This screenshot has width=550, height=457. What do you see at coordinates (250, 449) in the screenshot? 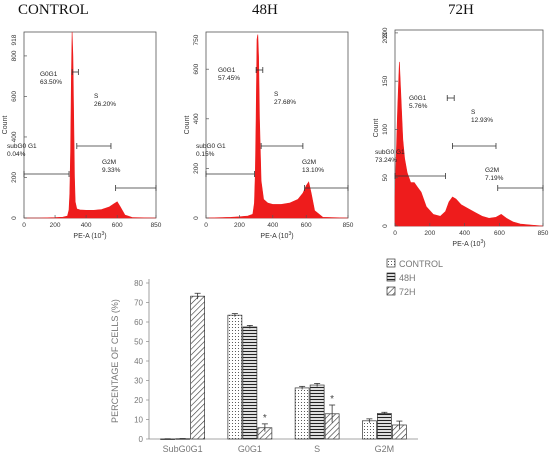
I see `x-tick-label: G0G1` at bounding box center [250, 449].